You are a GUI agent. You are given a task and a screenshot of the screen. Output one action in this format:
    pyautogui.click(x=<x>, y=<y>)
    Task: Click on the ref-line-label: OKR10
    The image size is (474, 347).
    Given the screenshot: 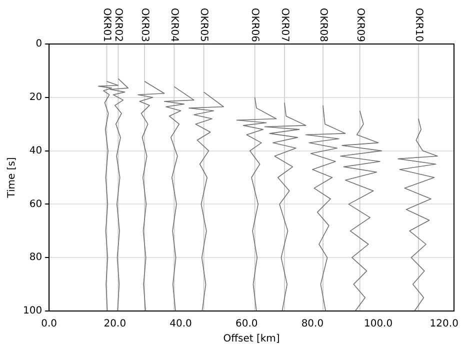 What is the action you would take?
    pyautogui.click(x=418, y=25)
    